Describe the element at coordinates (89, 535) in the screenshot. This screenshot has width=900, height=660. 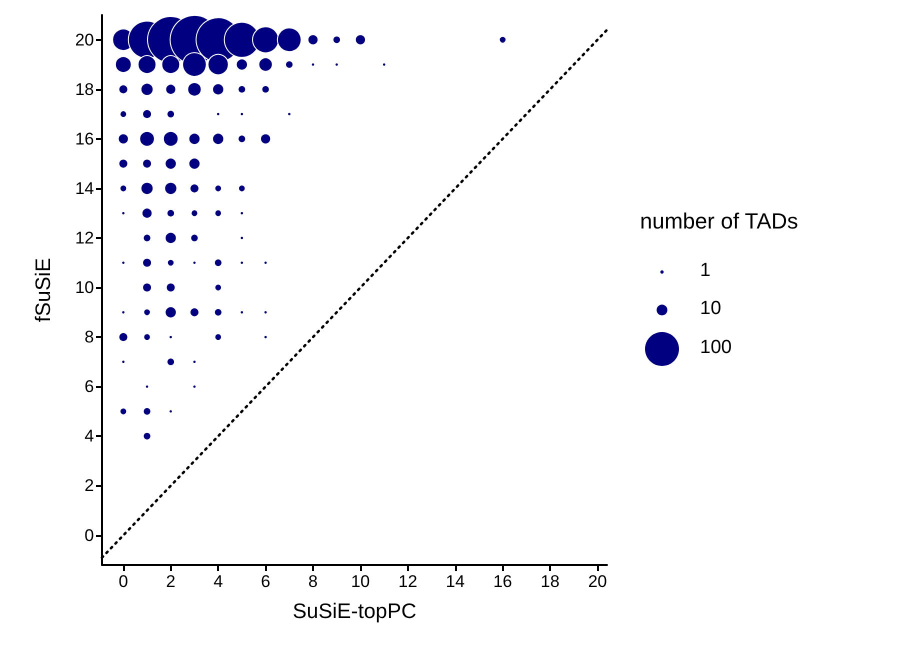
I see `y-tick-label: 0` at that location.